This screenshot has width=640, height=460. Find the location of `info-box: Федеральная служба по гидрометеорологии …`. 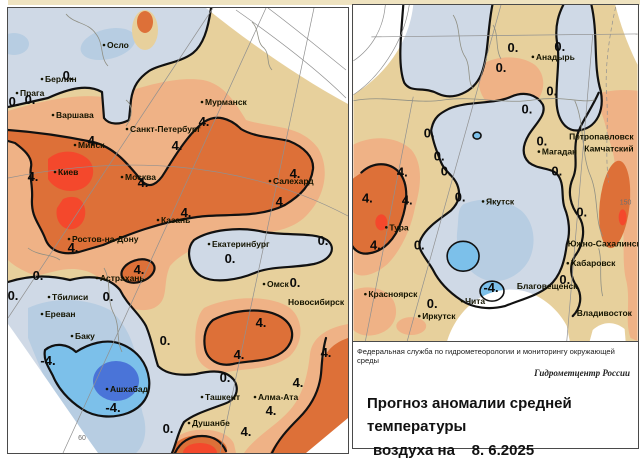

info-box: Федеральная служба по гидрометеорологии … is located at coordinates (495, 400).